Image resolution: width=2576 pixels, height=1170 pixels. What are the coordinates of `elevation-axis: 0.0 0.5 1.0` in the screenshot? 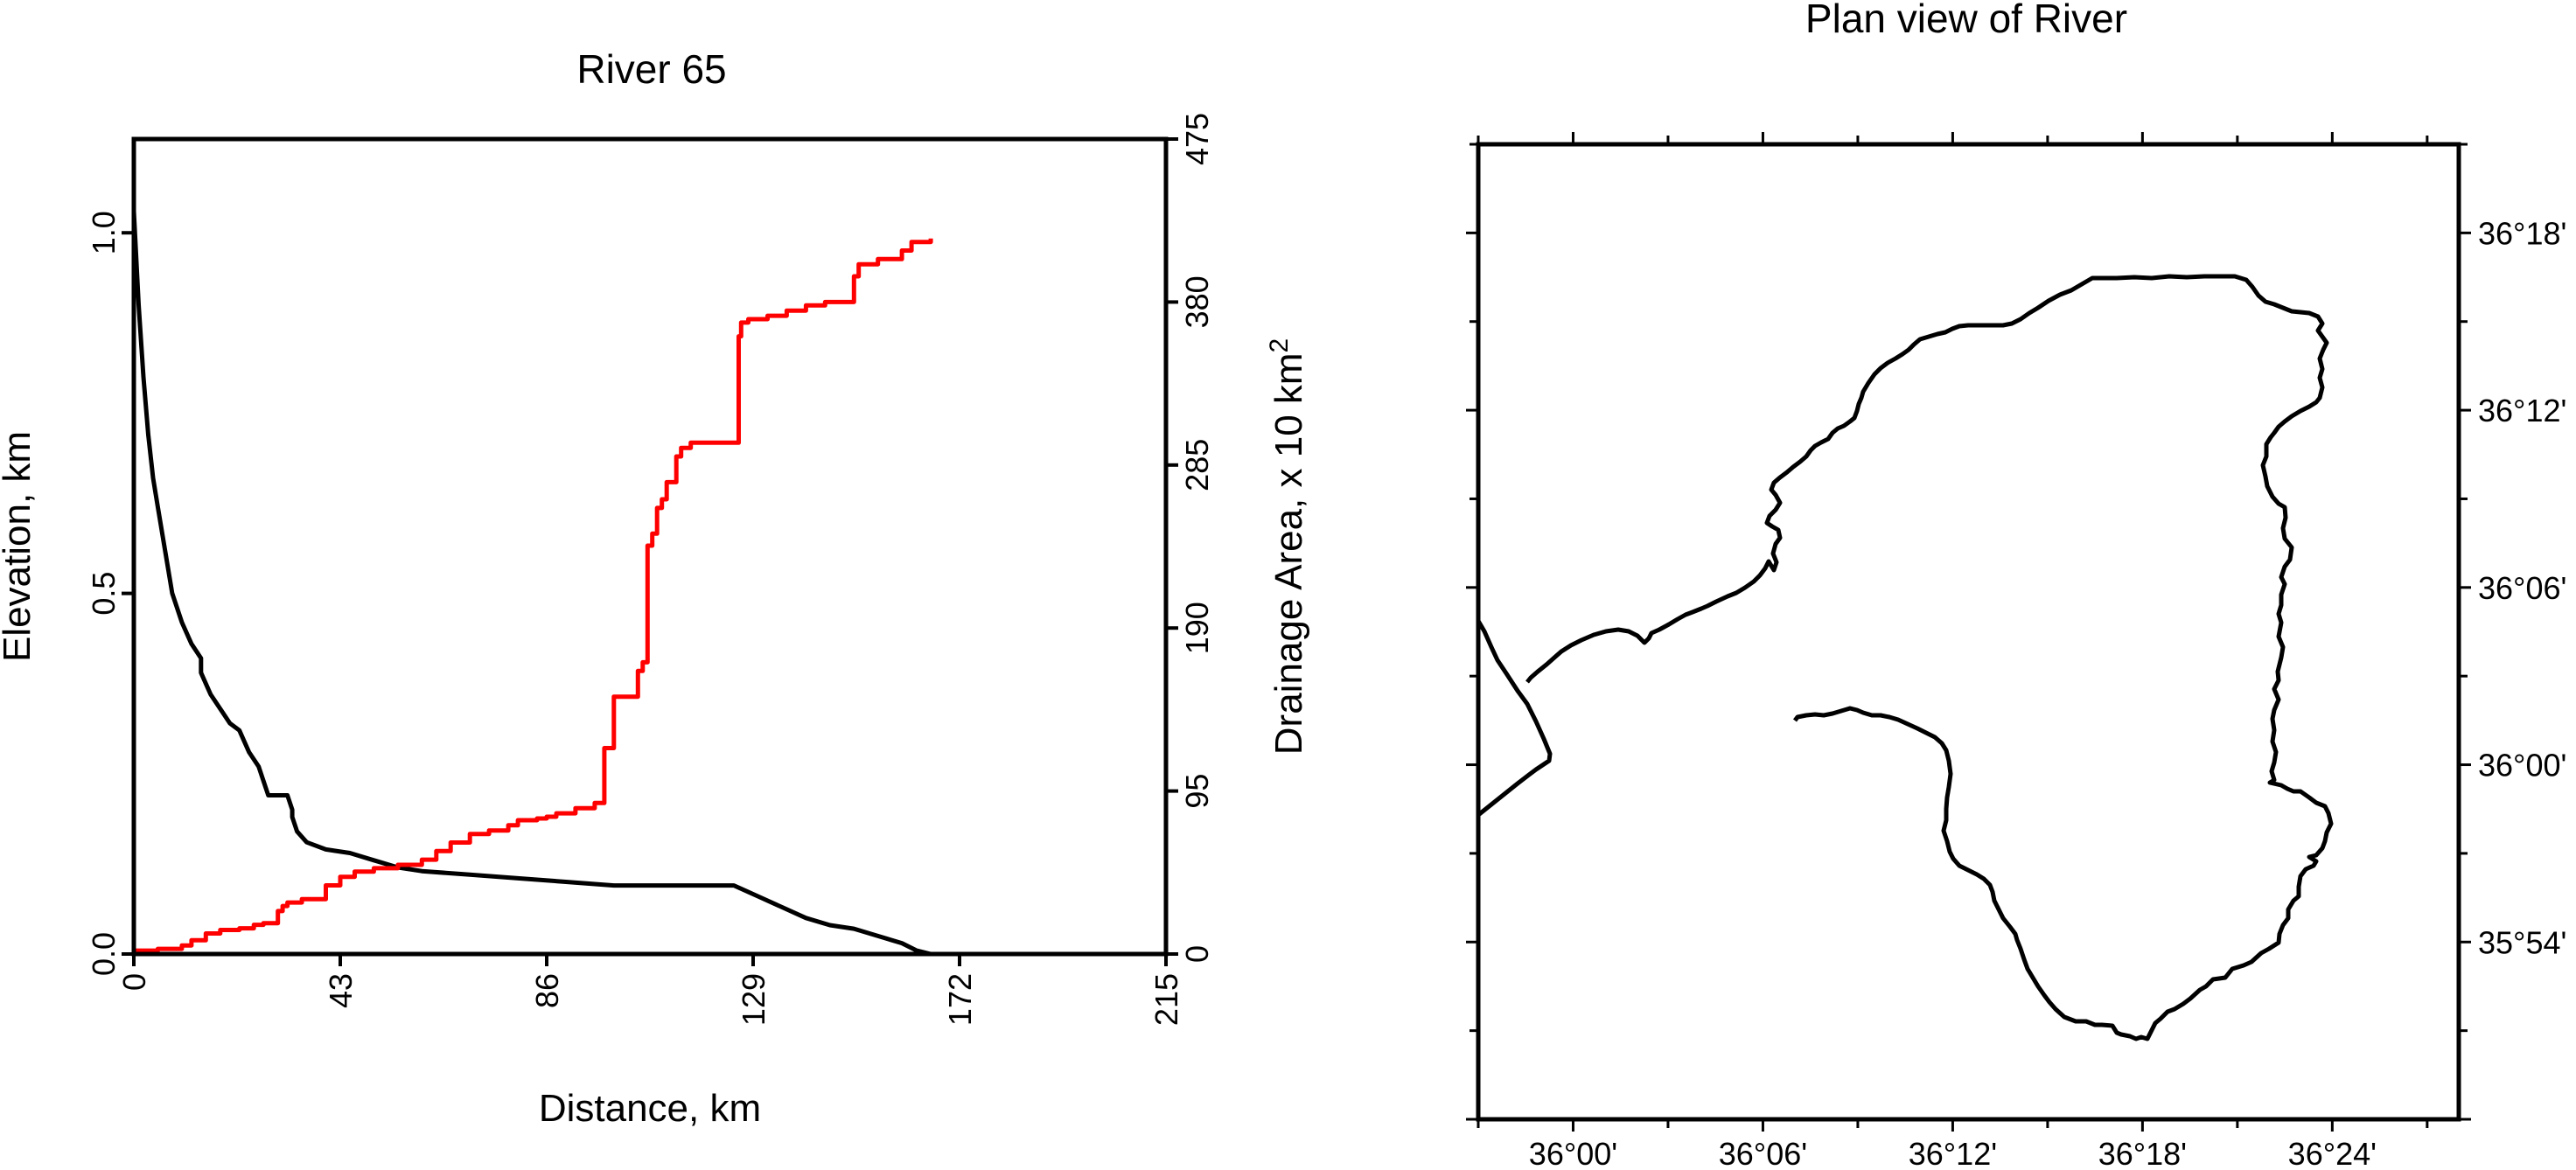 It's located at (110, 593).